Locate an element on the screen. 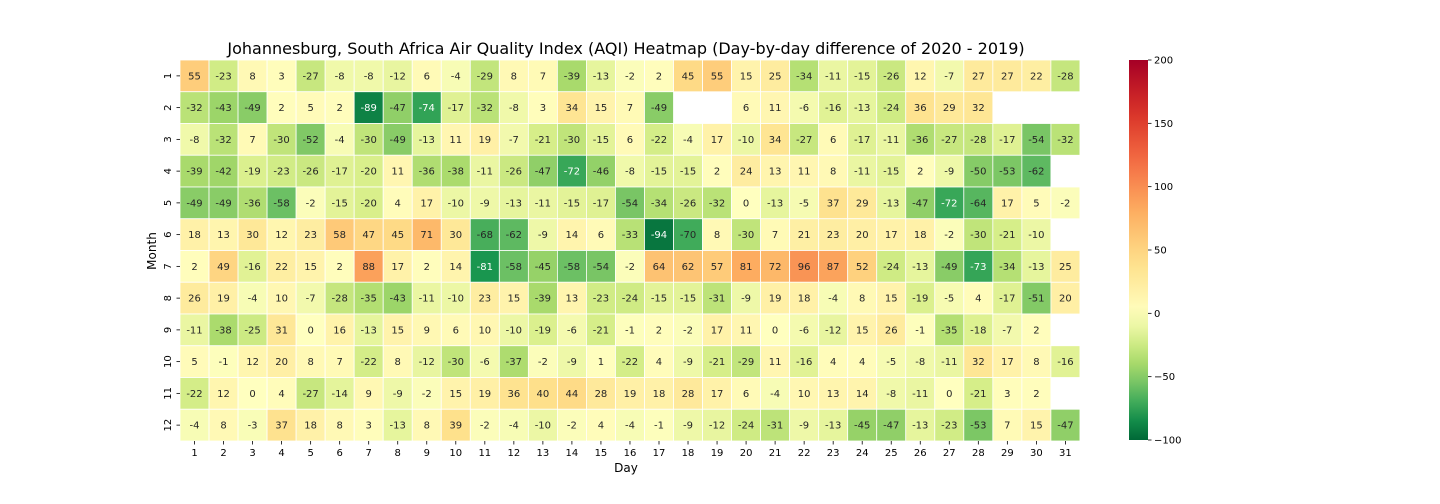  x-tick-label: 15 is located at coordinates (601, 453).